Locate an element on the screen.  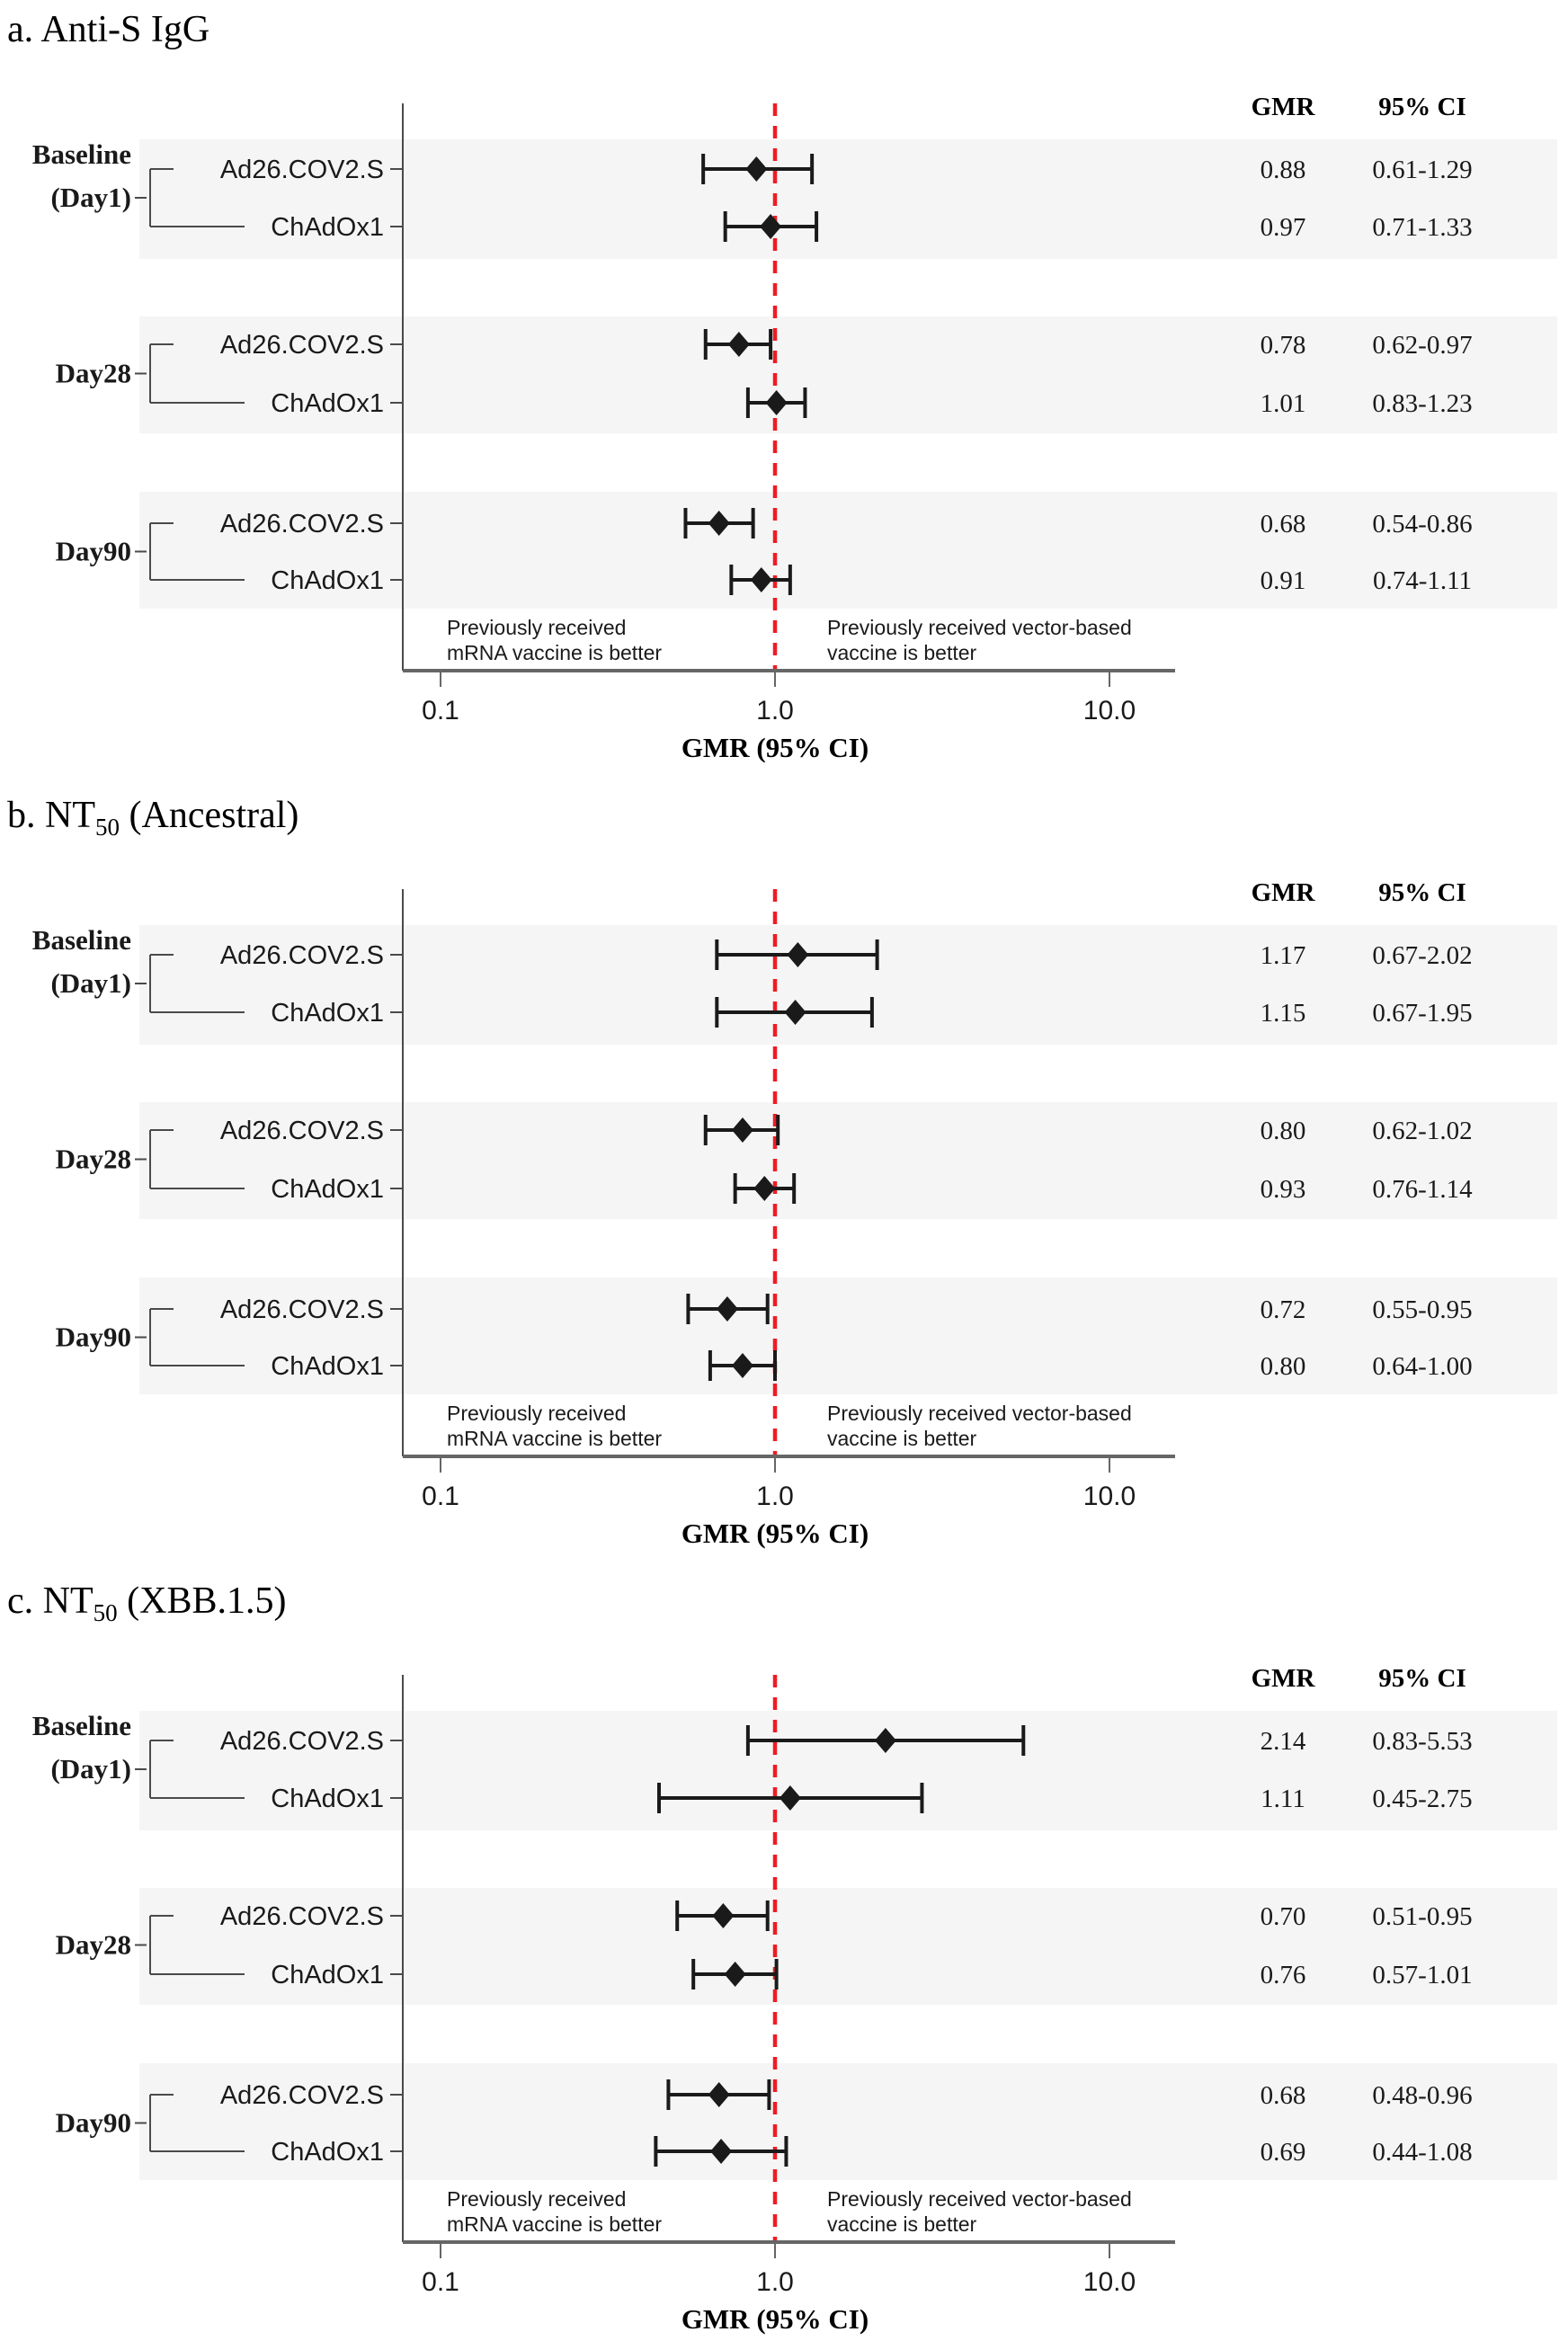
panel-title: b. NT50 (Ancestral) is located at coordinates (152, 818).